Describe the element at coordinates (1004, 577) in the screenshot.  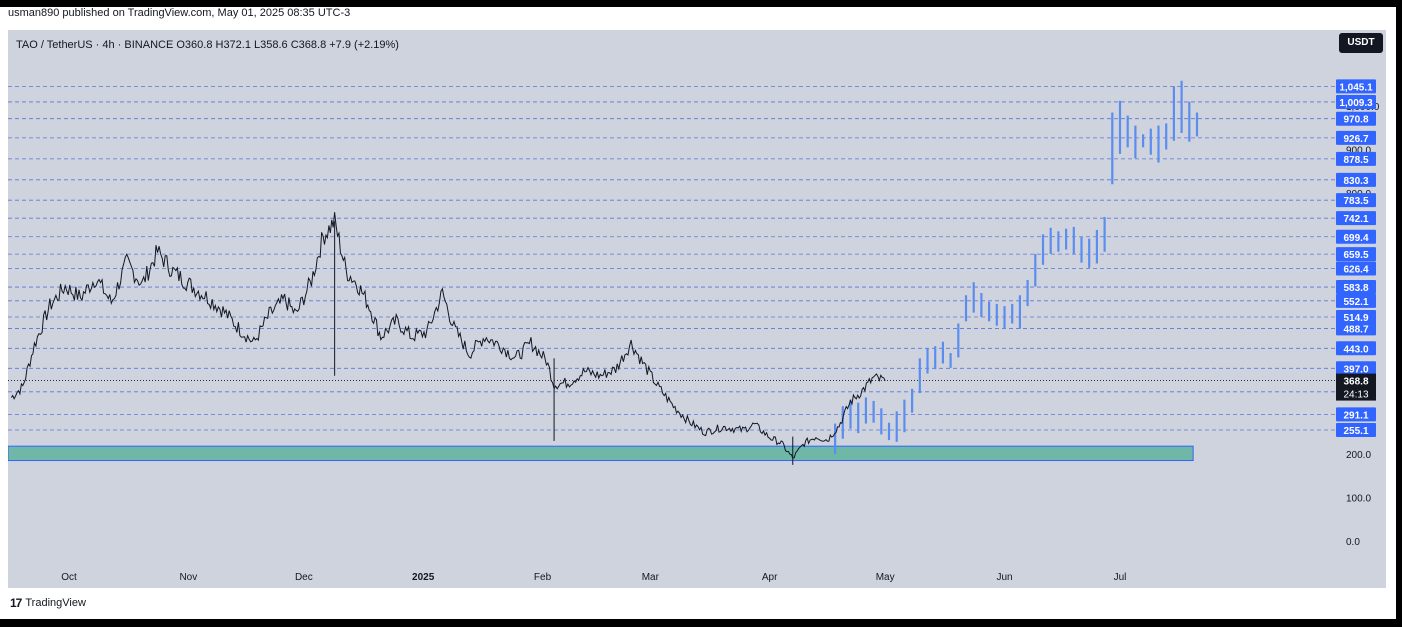
I see `x-tick-label: Jun` at that location.